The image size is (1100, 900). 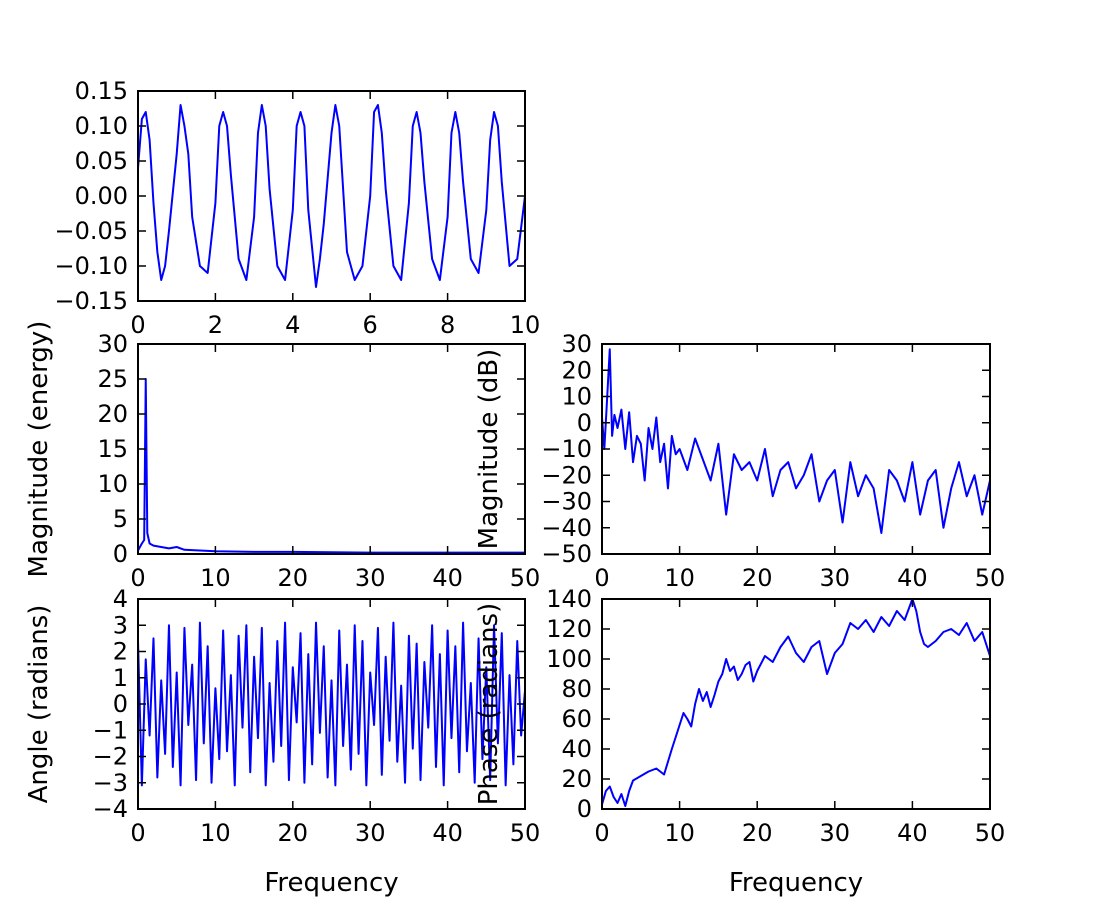 What do you see at coordinates (489, 449) in the screenshot?
I see `magnitude-db-y-axis-label: Magnitude (dB)` at bounding box center [489, 449].